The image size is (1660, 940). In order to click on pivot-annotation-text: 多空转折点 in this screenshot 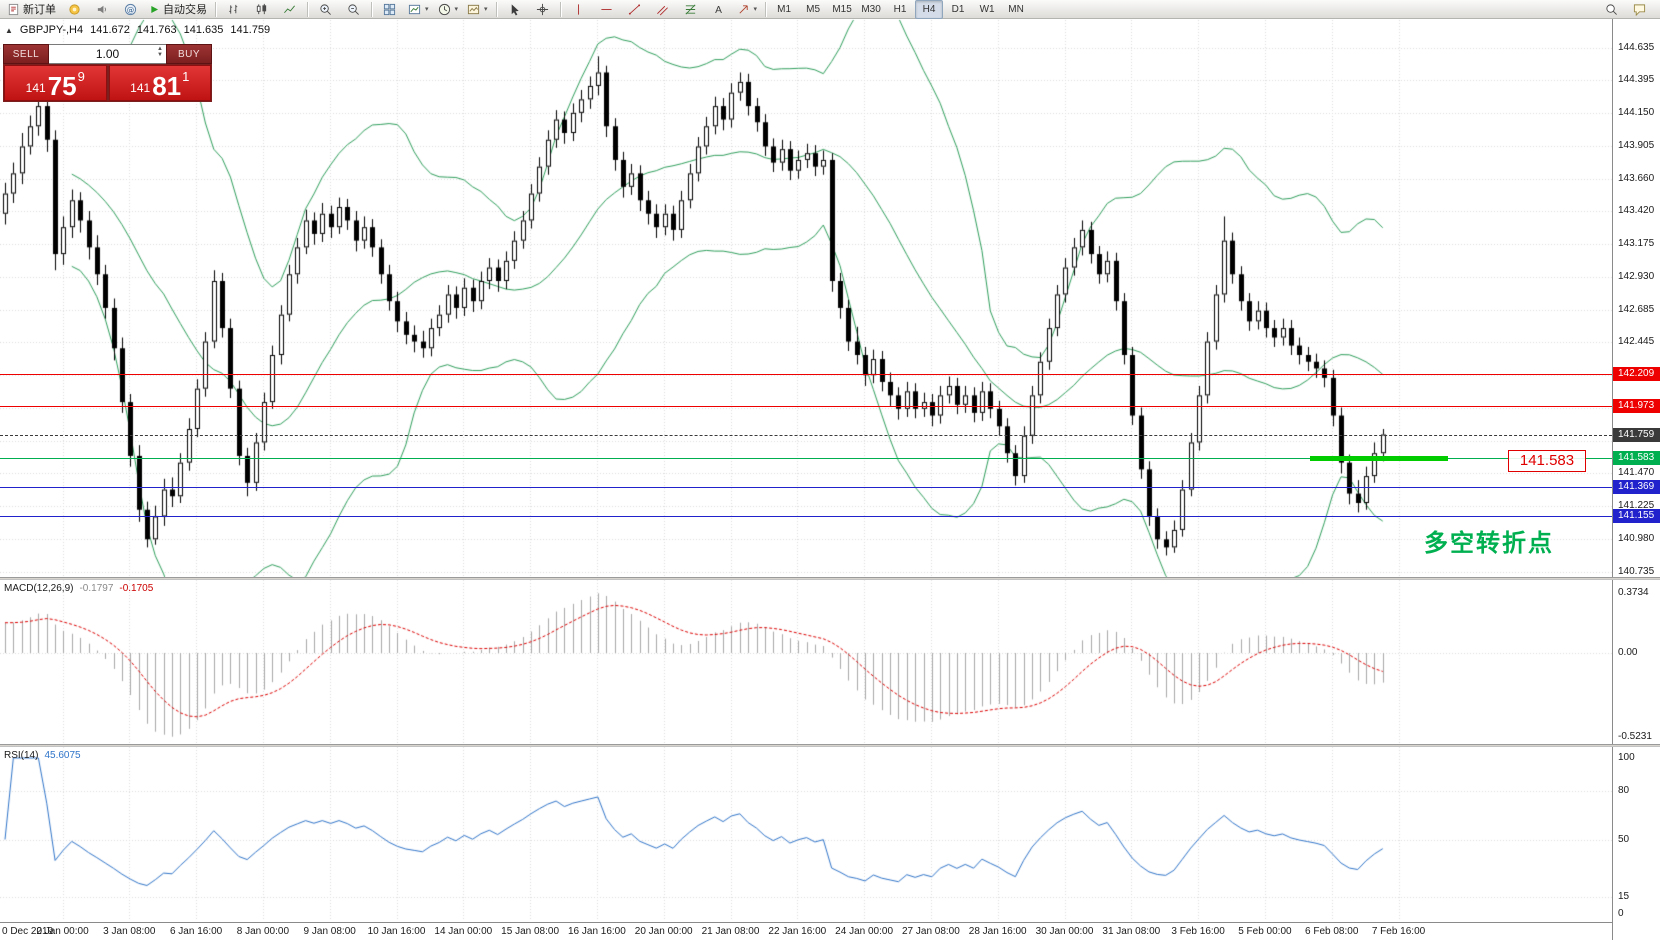, I will do `click(1489, 543)`.